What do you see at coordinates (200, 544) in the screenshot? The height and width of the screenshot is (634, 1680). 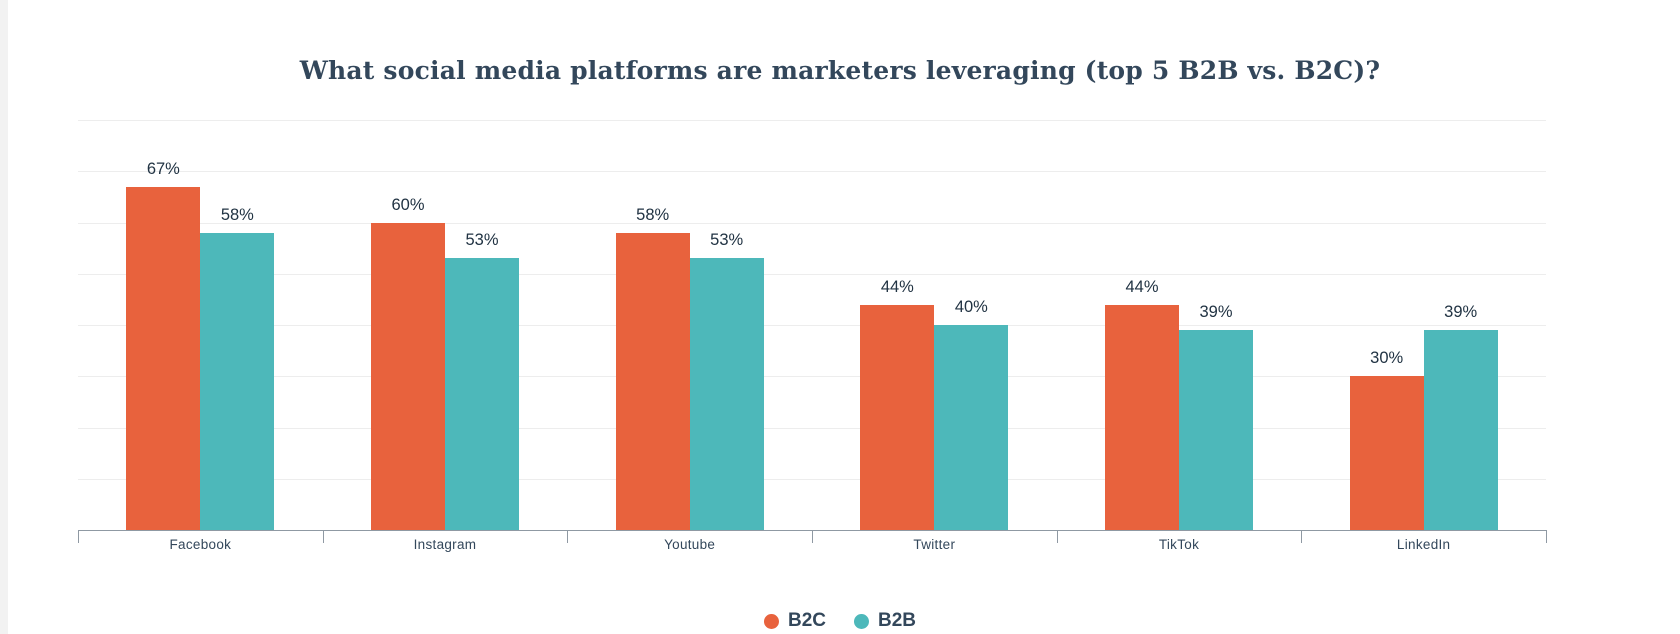 I see `category-label: Facebook` at bounding box center [200, 544].